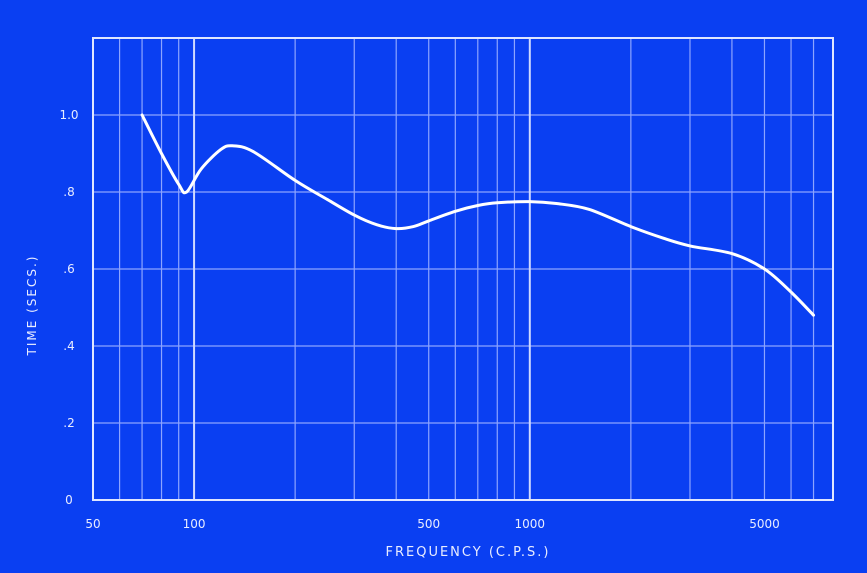  Describe the element at coordinates (68, 423) in the screenshot. I see `y-tick-label-1: .2` at that location.